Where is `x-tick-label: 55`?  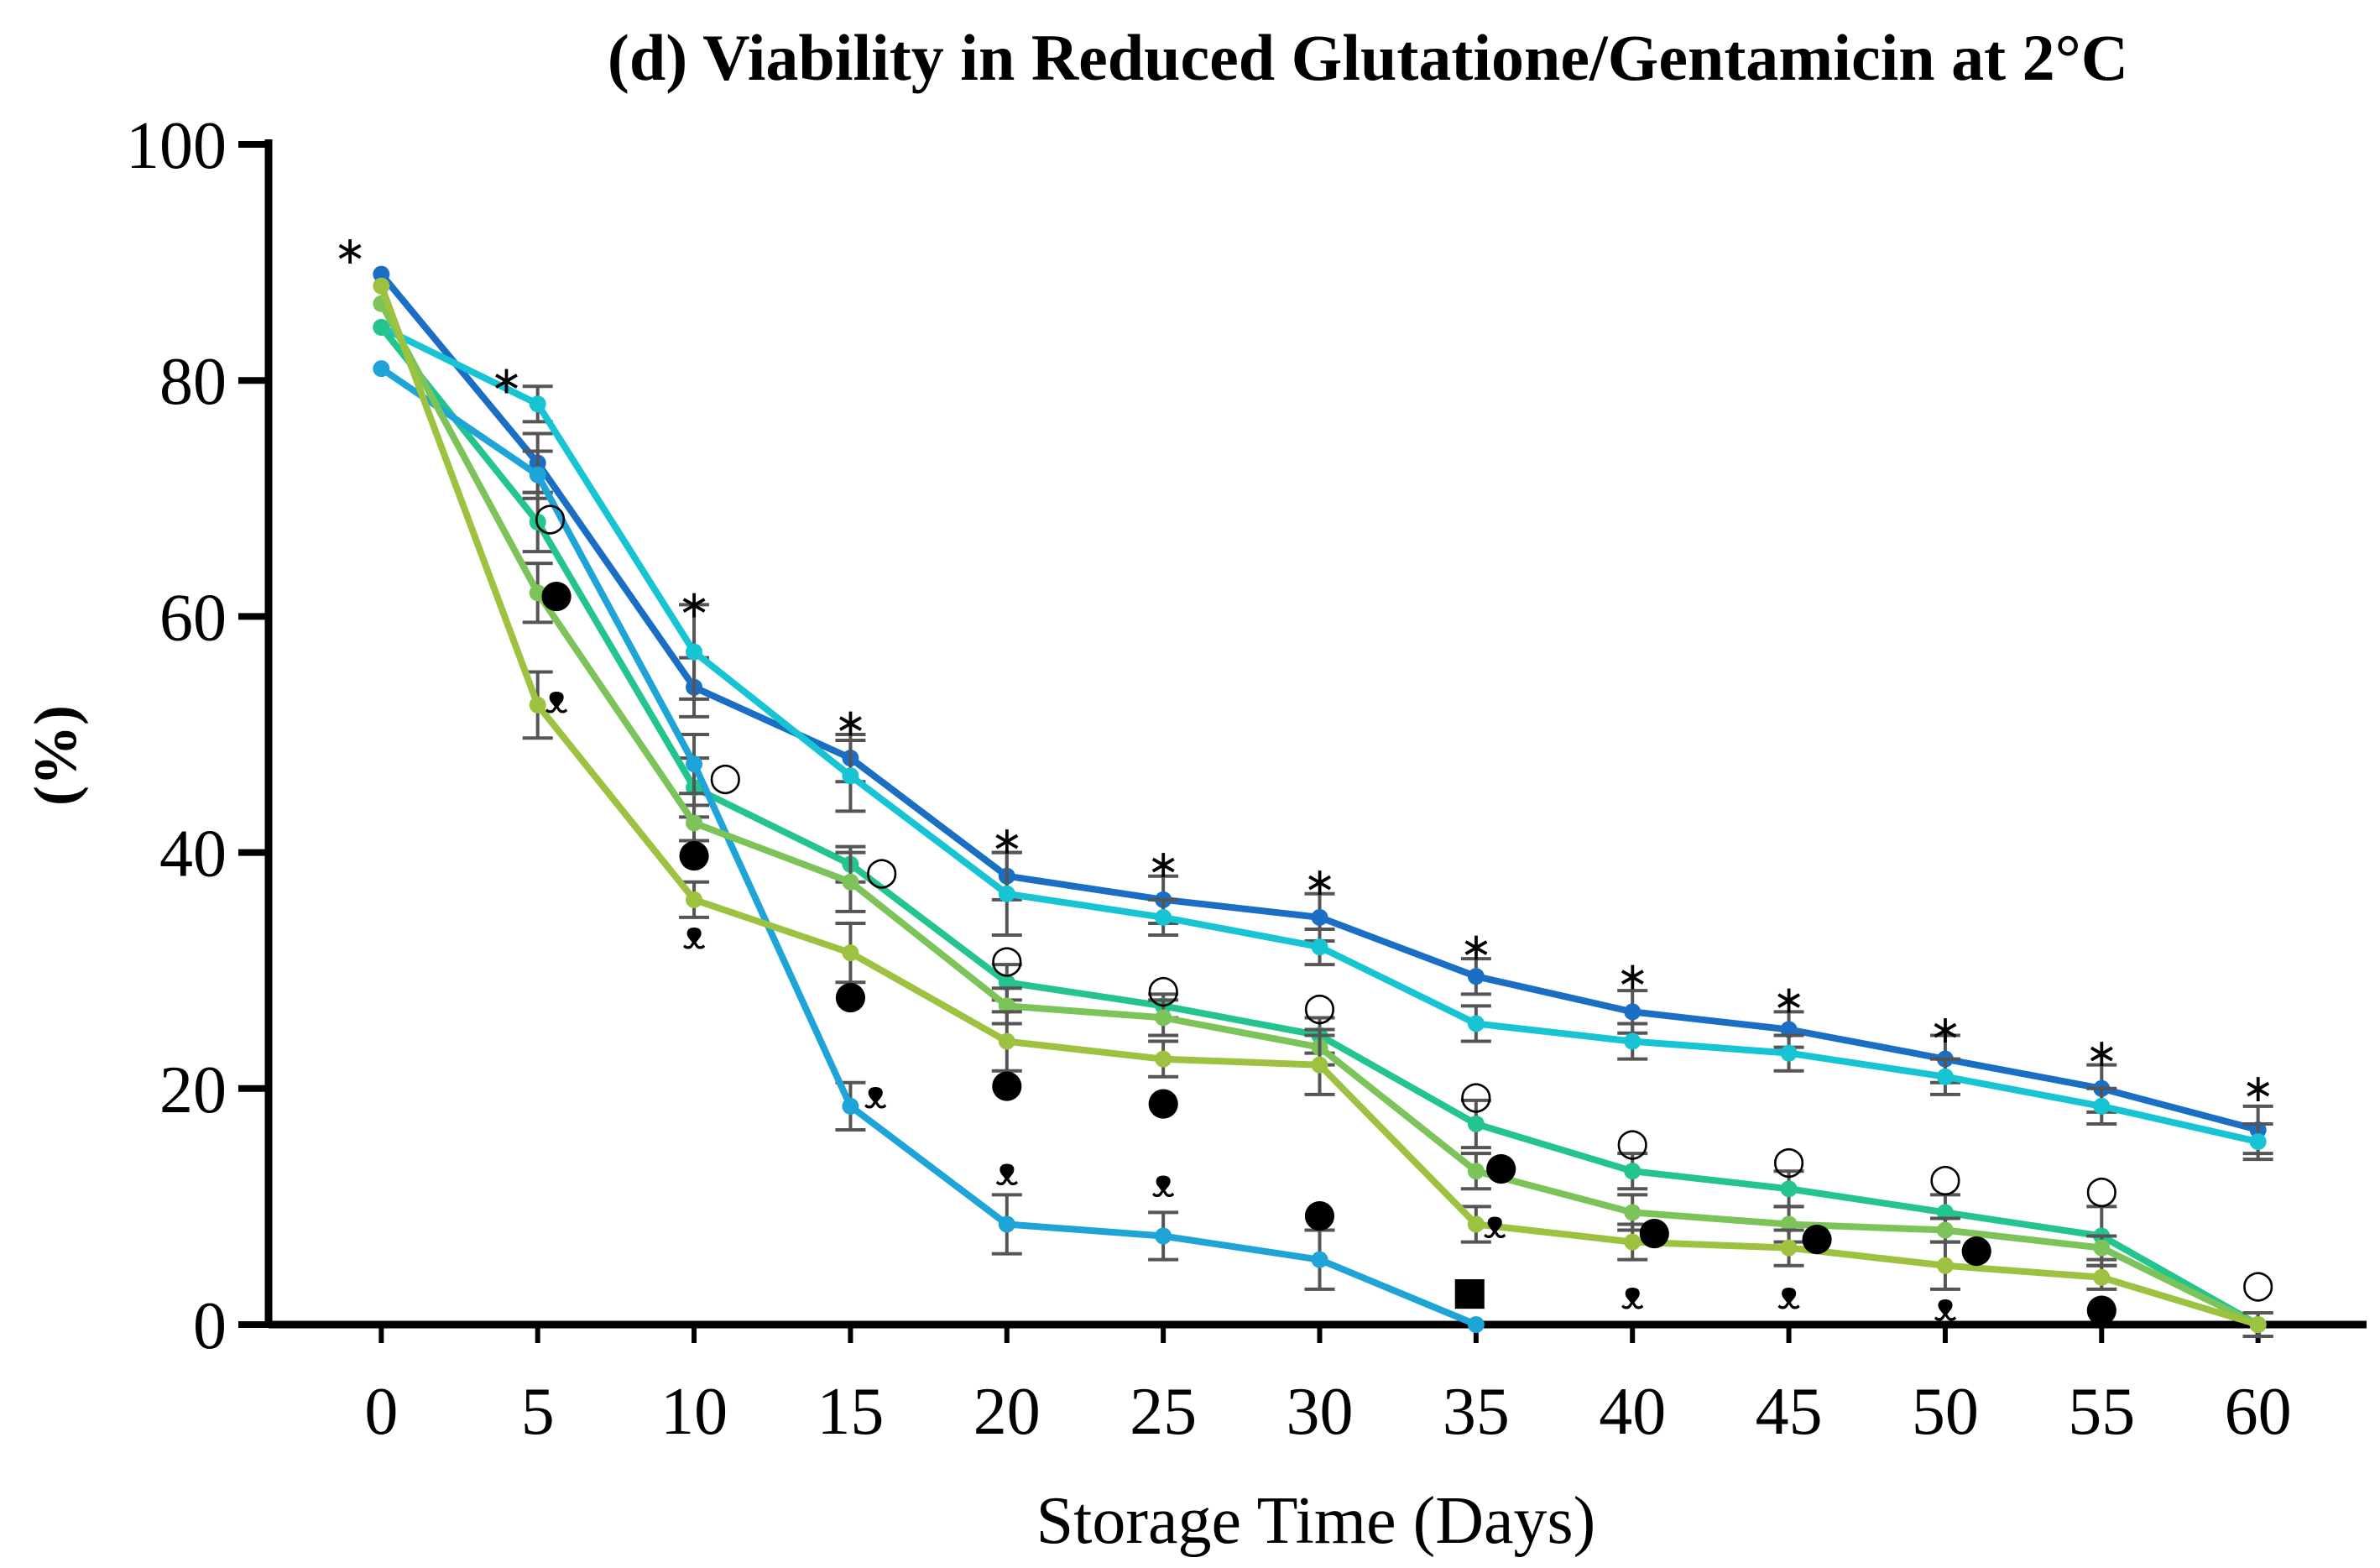 x-tick-label: 55 is located at coordinates (2101, 1412).